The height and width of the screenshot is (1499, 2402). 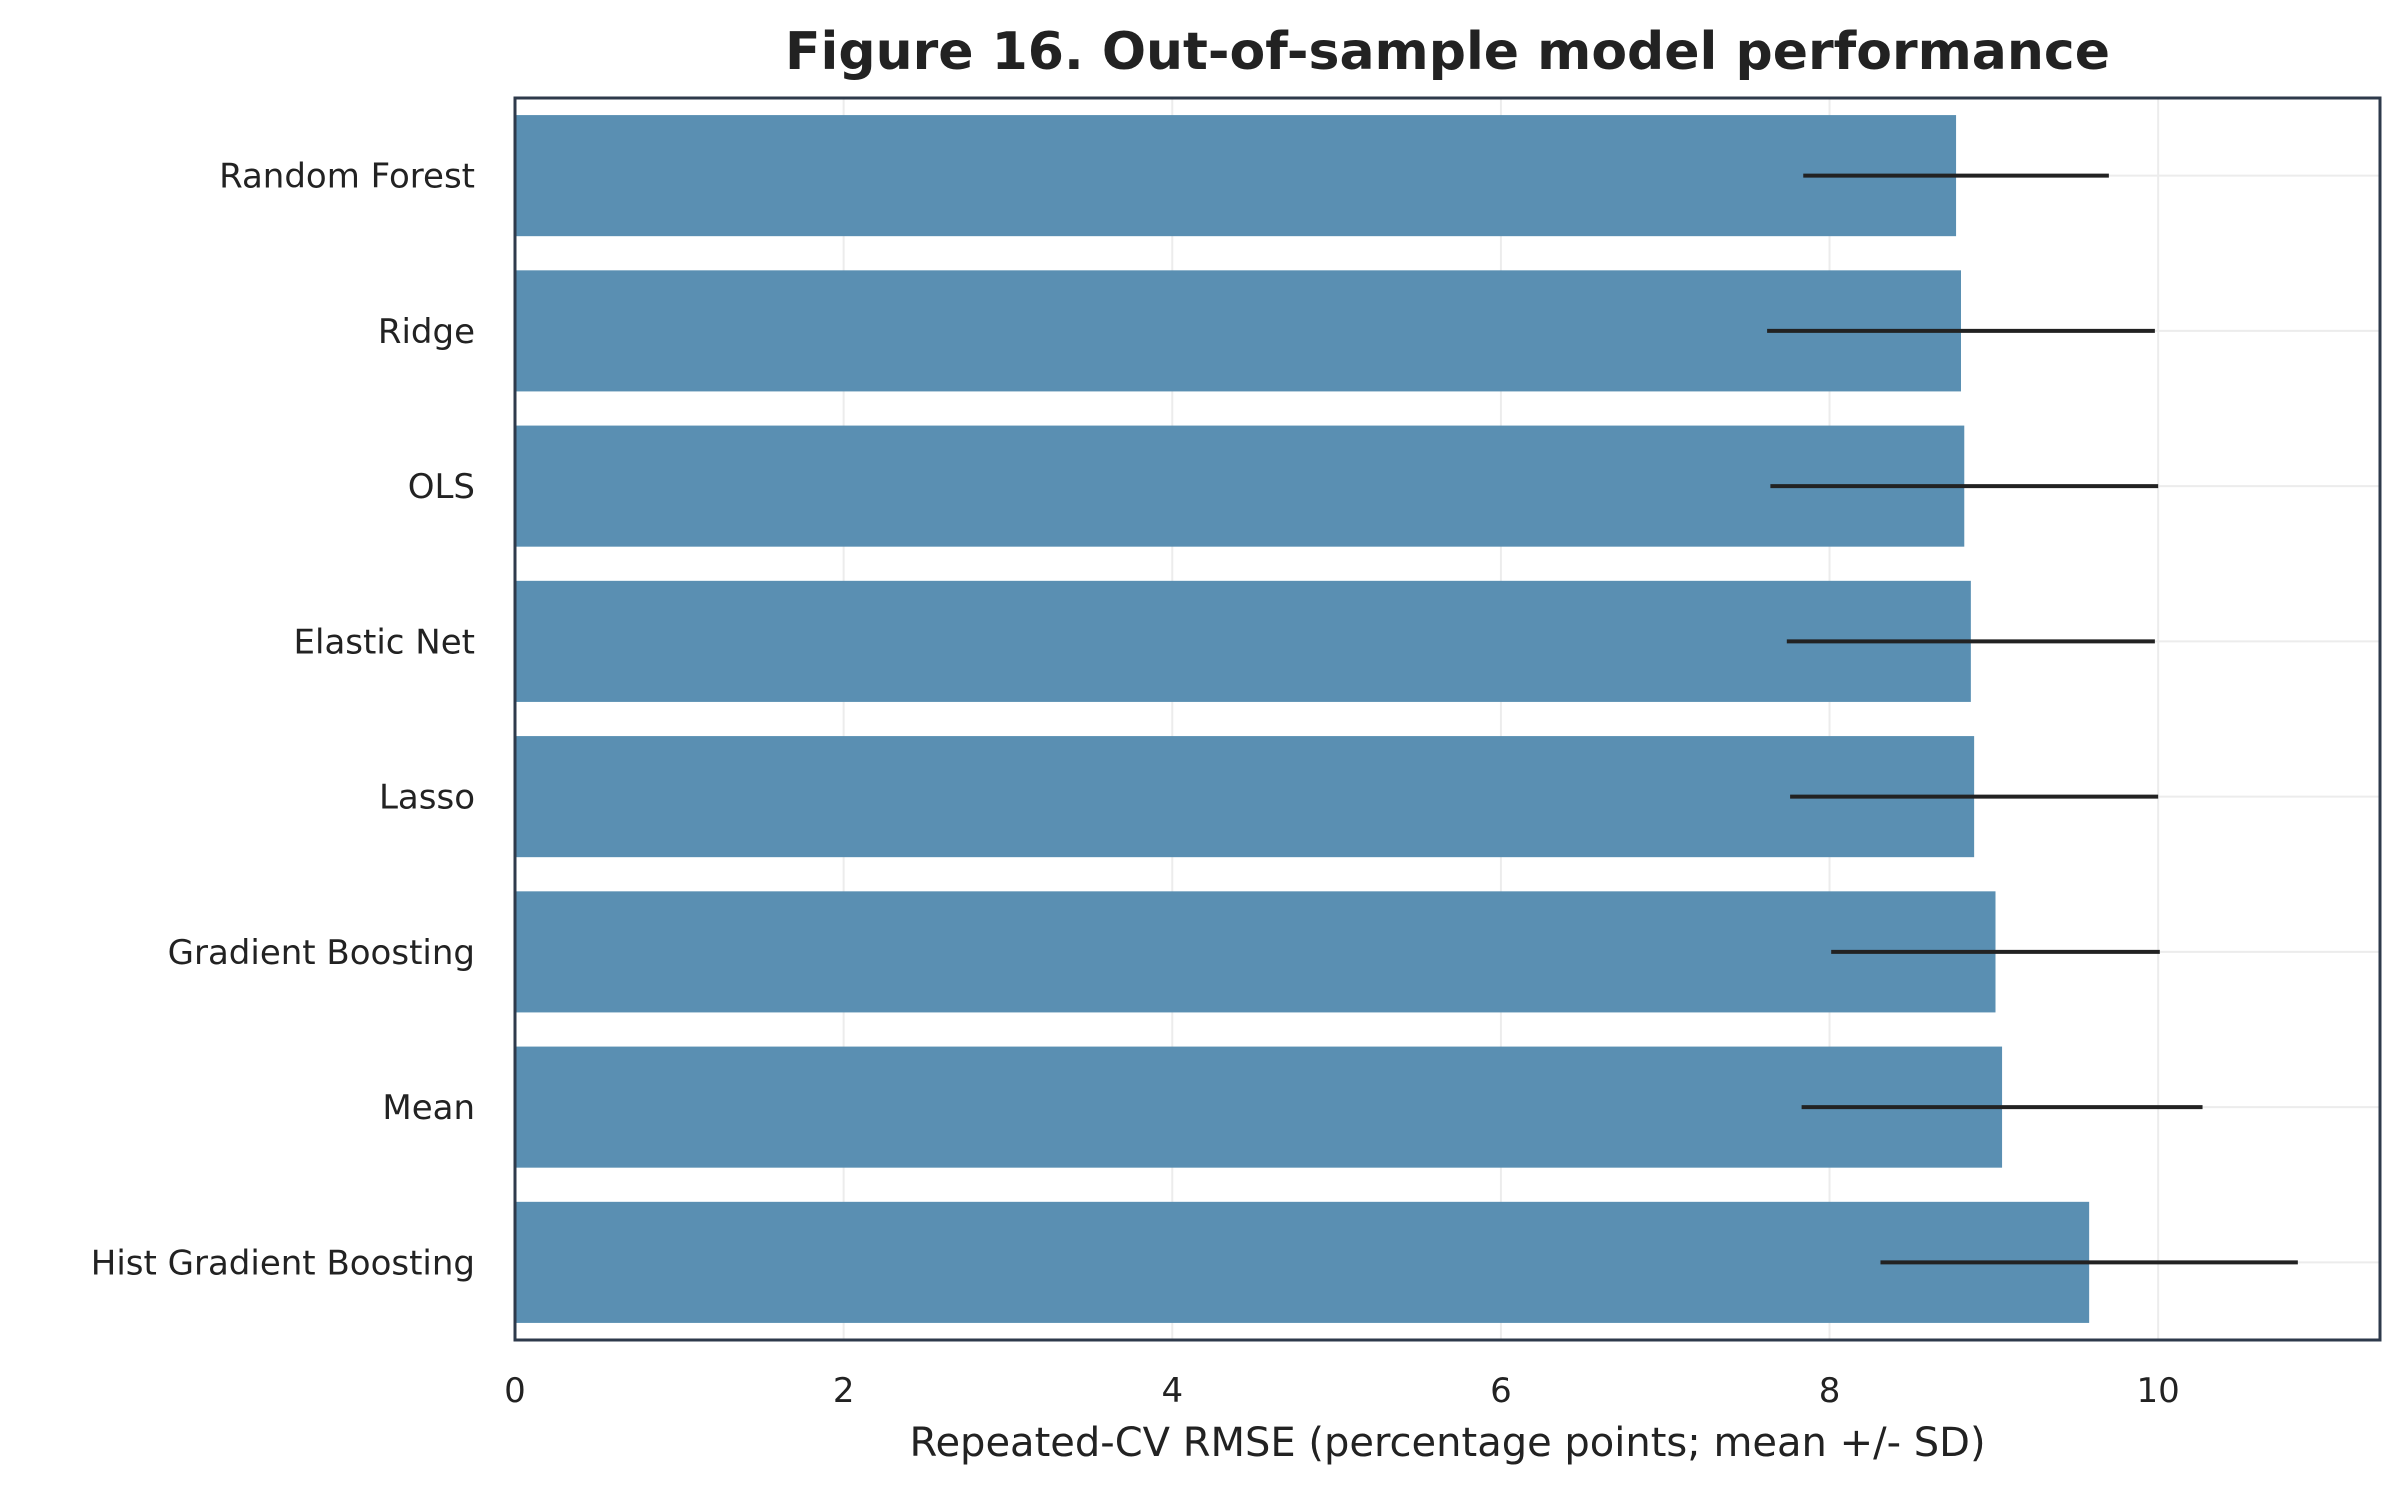 What do you see at coordinates (441, 487) in the screenshot?
I see `y-tick-label: OLS` at bounding box center [441, 487].